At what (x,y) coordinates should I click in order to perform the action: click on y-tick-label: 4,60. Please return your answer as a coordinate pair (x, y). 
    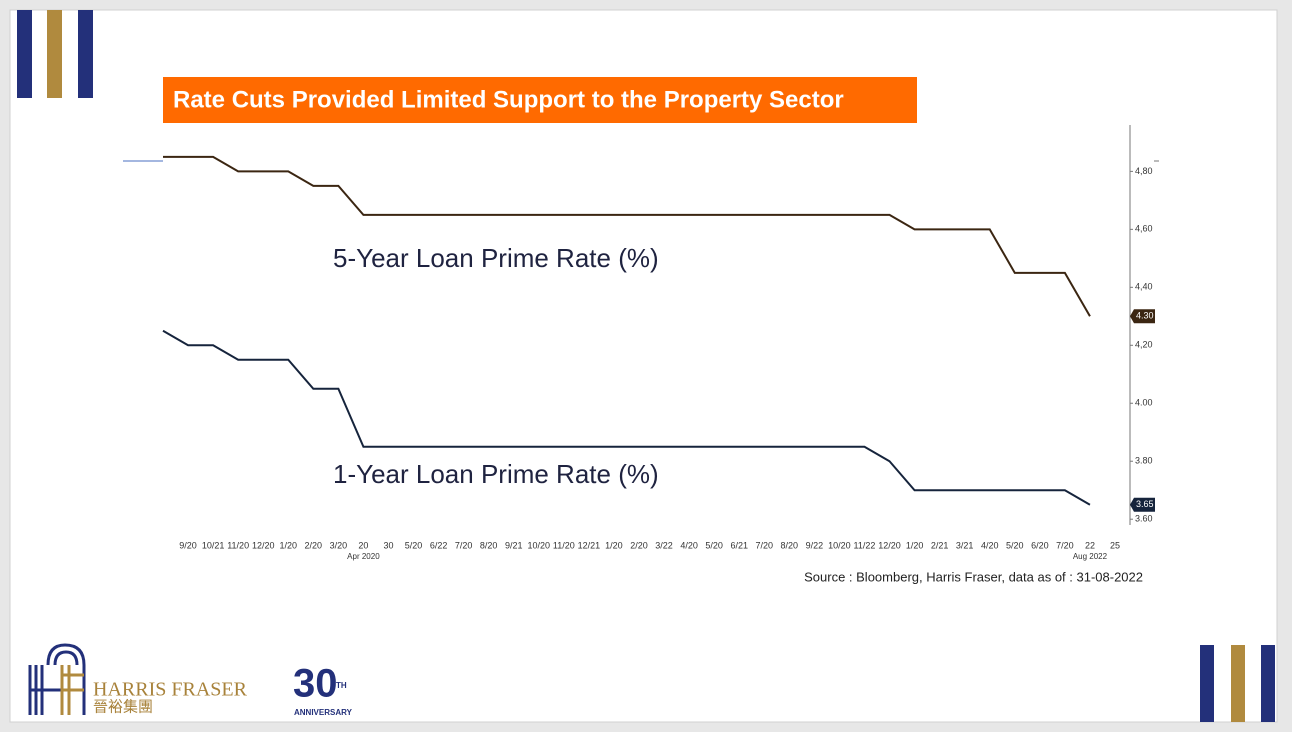
    Looking at the image, I should click on (1144, 229).